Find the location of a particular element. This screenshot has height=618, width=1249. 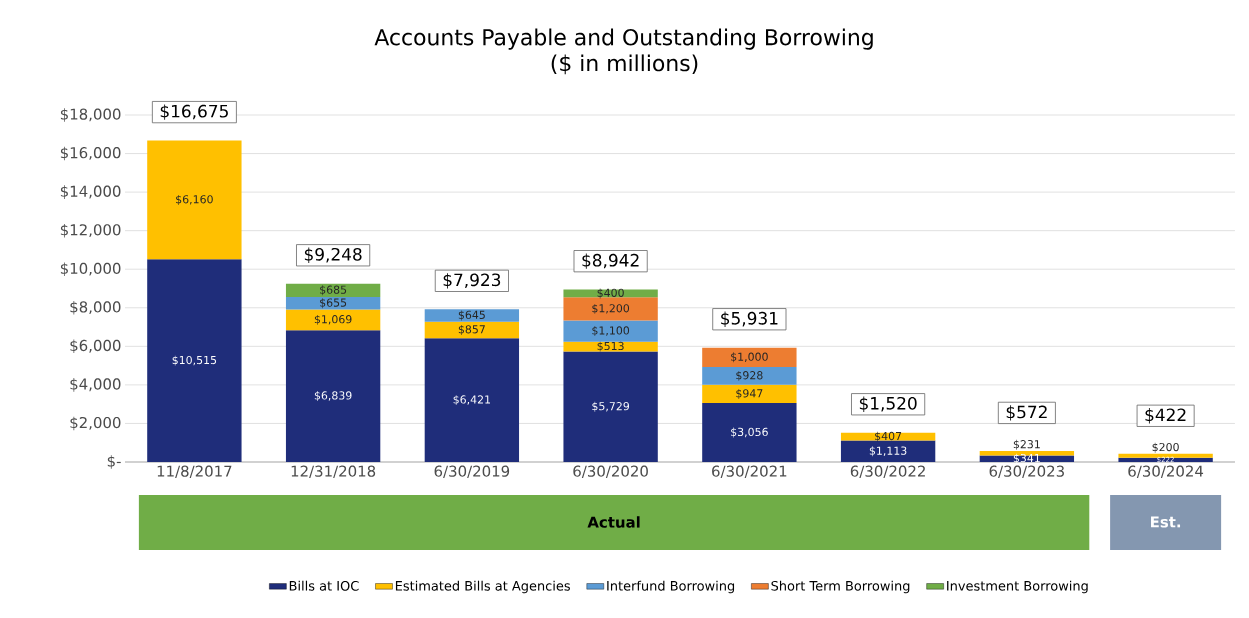

data-label: $6,160 is located at coordinates (194, 199).